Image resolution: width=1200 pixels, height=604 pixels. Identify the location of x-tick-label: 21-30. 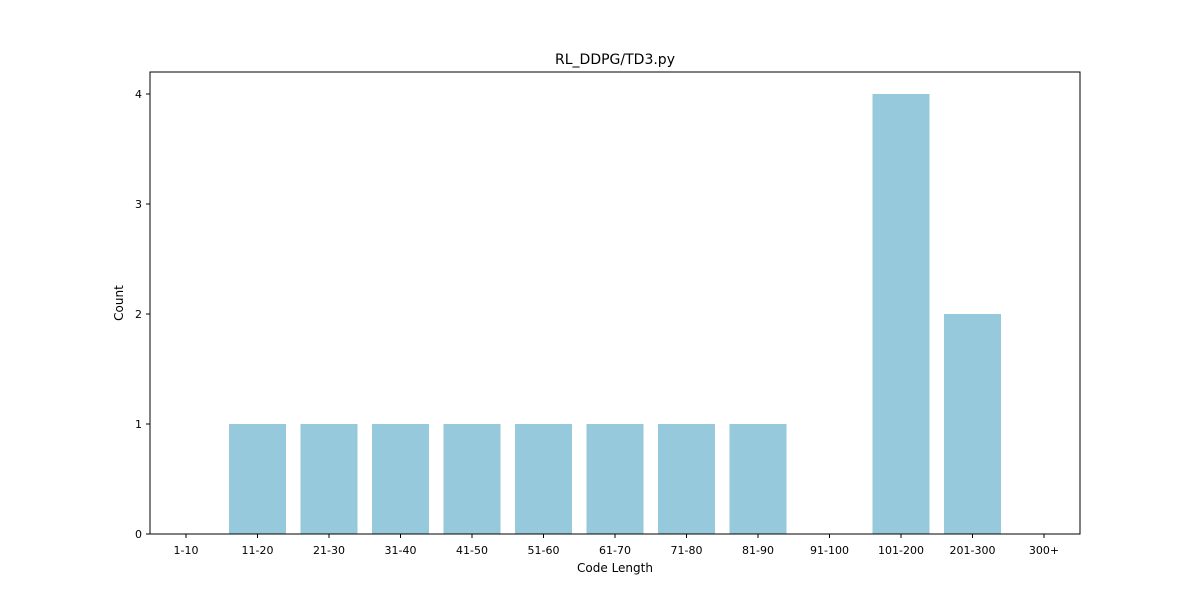
(329, 550).